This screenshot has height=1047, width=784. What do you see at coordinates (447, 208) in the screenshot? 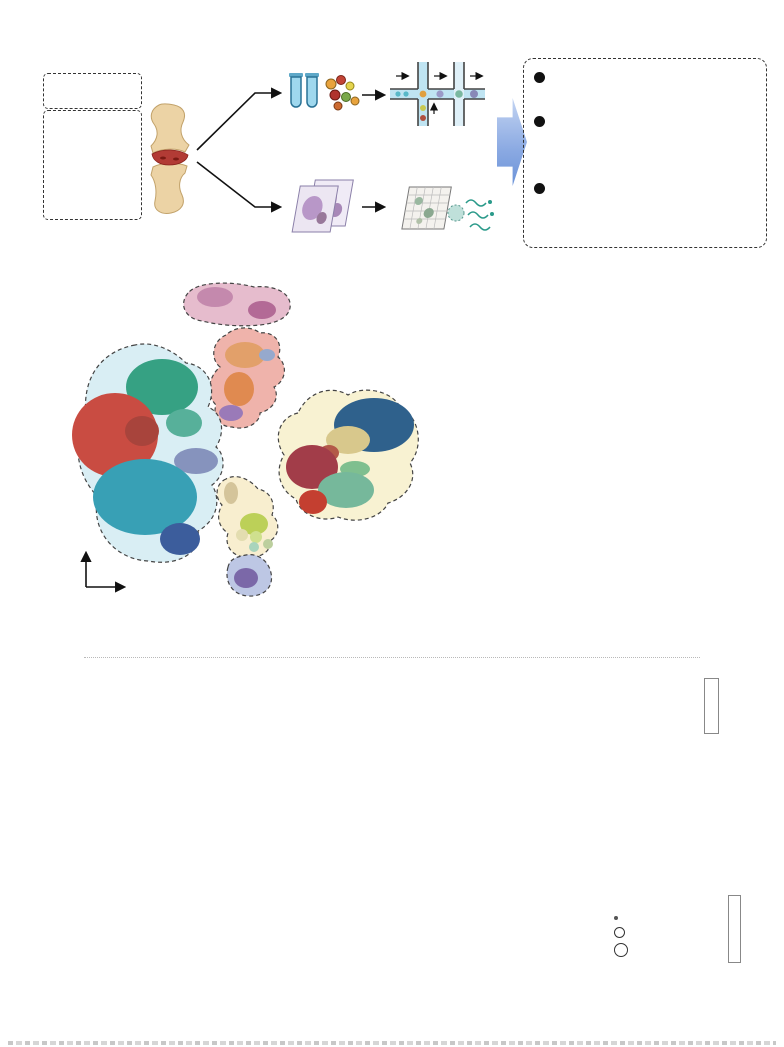
I see `spatial-transcriptomics-icon` at bounding box center [447, 208].